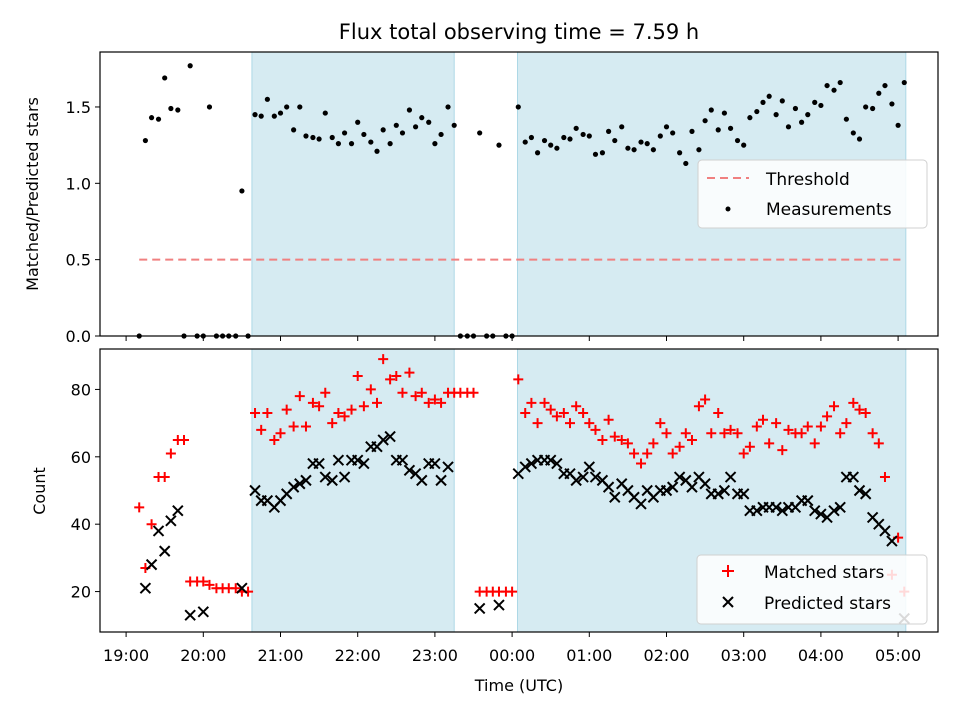 The width and height of the screenshot is (960, 720). Describe the element at coordinates (358, 655) in the screenshot. I see `x-tick-label-3: 22:00` at that location.